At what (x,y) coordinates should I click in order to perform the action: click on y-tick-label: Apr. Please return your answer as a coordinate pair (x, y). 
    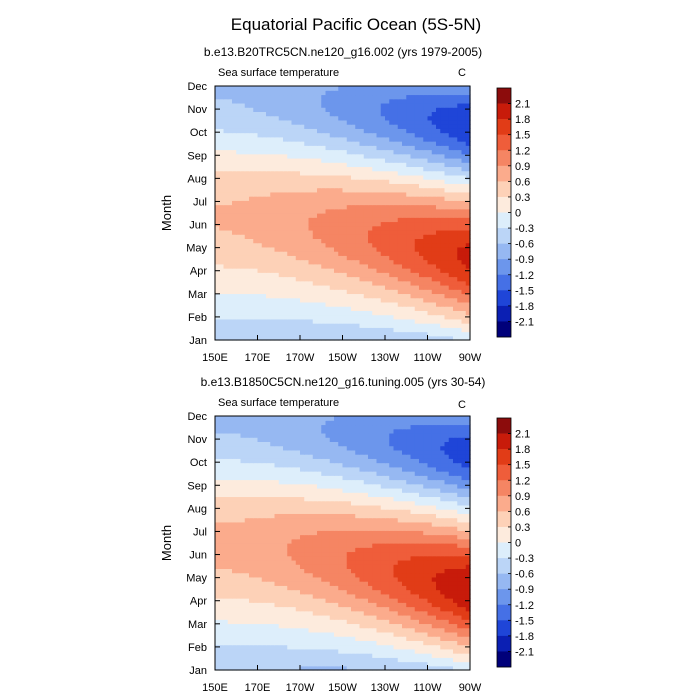
    Looking at the image, I should click on (198, 272).